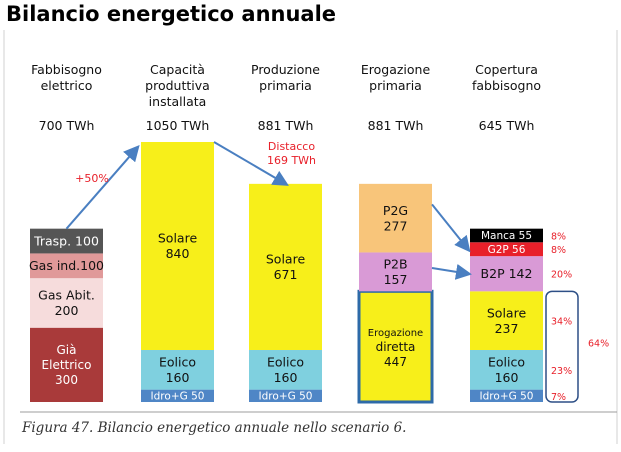 Image resolution: width=621 pixels, height=452 pixels. I want to click on segment-label: 237, so click(507, 328).